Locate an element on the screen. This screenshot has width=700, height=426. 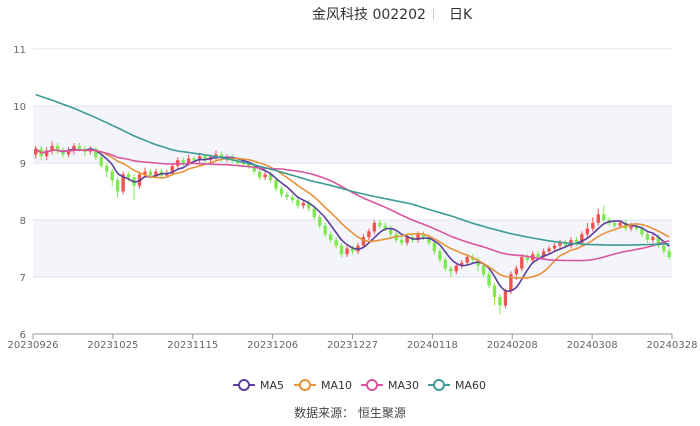
y-tick-label: 6 is located at coordinates (23, 335).